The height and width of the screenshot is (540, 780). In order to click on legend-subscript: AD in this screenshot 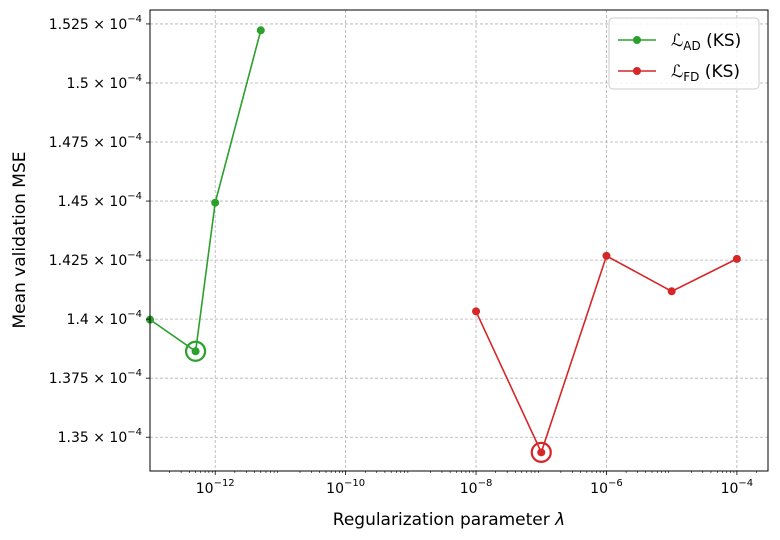, I will do `click(691, 46)`.